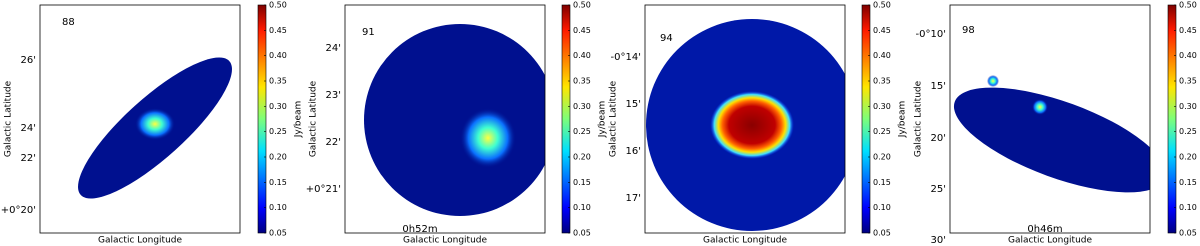 This screenshot has width=1200, height=246. What do you see at coordinates (633, 151) in the screenshot?
I see `y-tick-label: 16'` at bounding box center [633, 151].